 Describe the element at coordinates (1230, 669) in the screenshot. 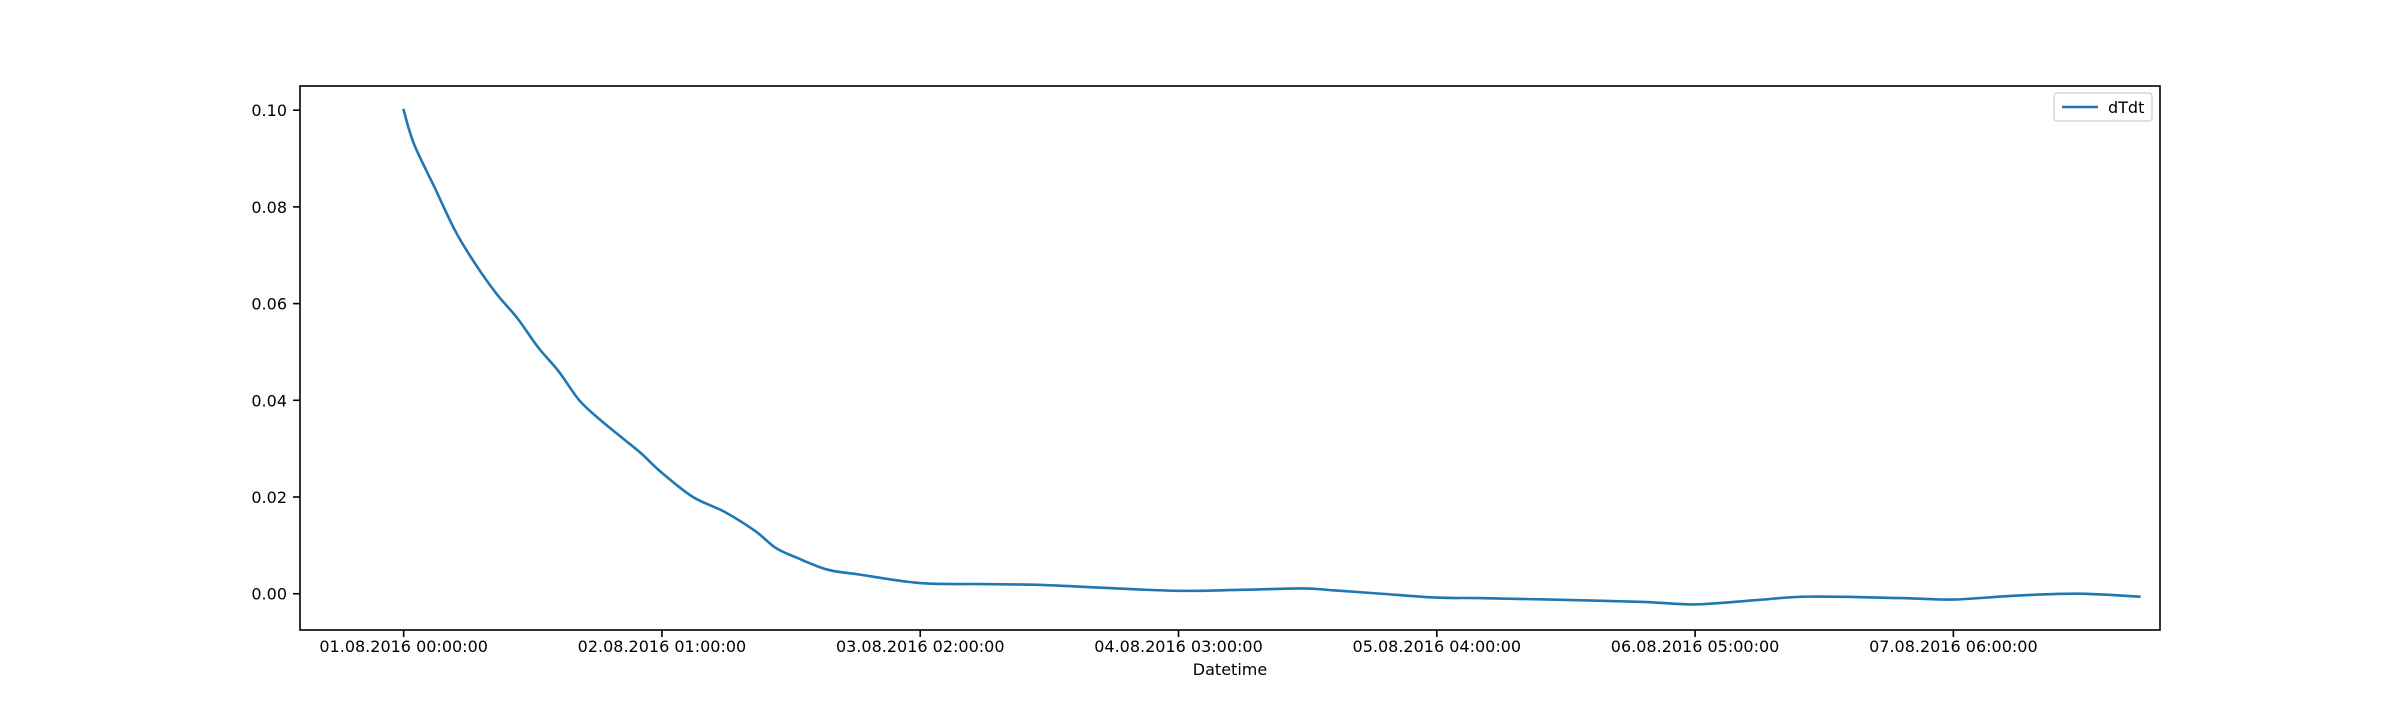

I see `x-axis-label: Datetime` at that location.